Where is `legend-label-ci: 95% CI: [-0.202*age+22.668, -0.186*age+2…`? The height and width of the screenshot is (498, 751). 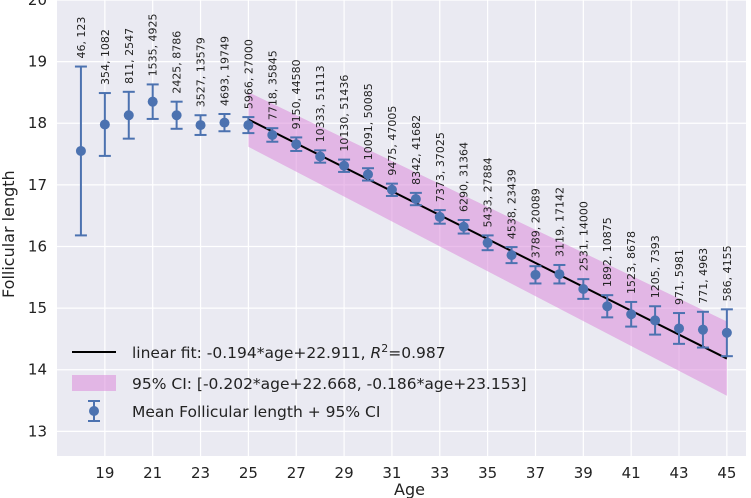 legend-label-ci: 95% CI: [-0.202*age+22.668, -0.186*age+2… is located at coordinates (329, 384).